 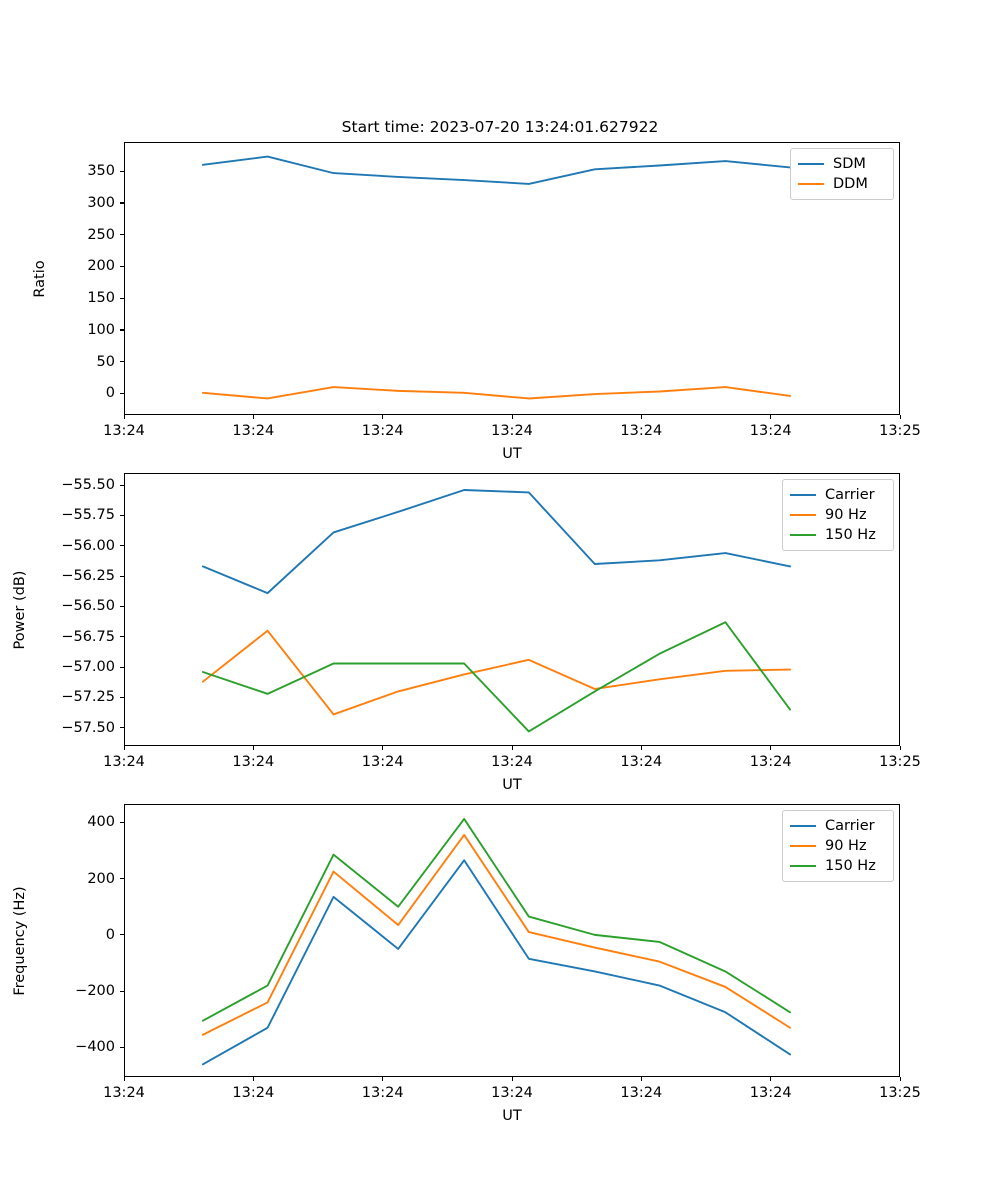 What do you see at coordinates (95, 991) in the screenshot?
I see `y-tick-label: −200` at bounding box center [95, 991].